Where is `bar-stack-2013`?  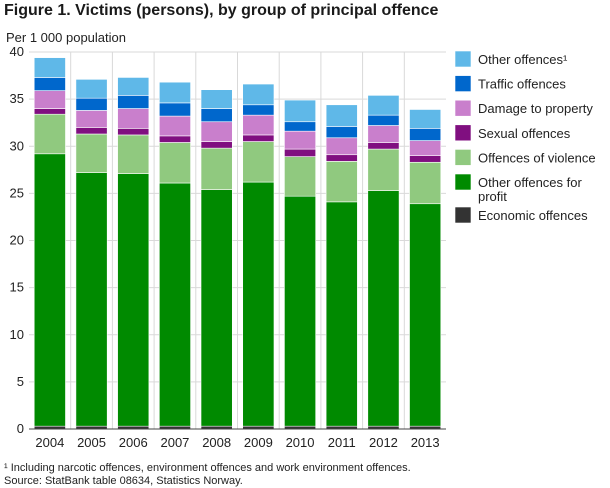
bar-stack-2013 is located at coordinates (425, 269).